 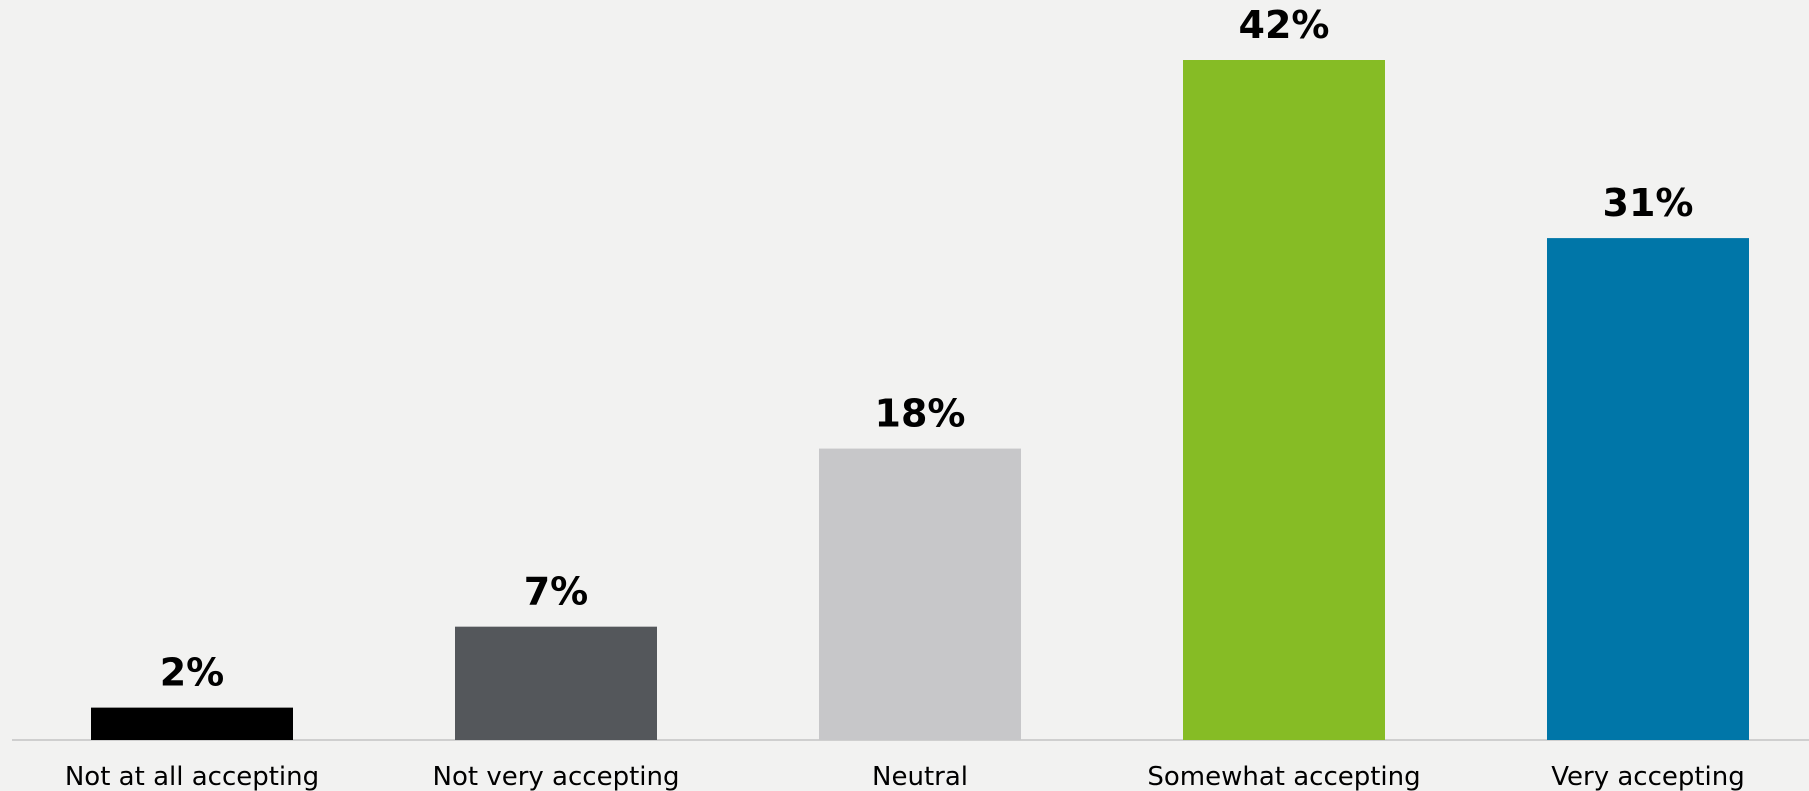 What do you see at coordinates (192, 673) in the screenshot?
I see `value-label-not-at-all-accepting: 2%` at bounding box center [192, 673].